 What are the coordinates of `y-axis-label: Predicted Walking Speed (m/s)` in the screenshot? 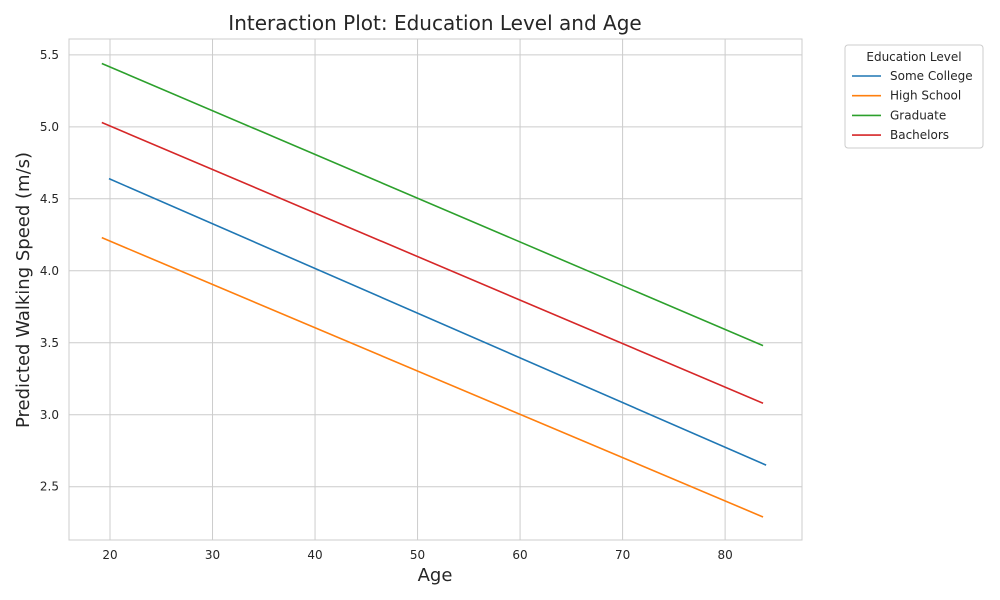 It's located at (23, 290).